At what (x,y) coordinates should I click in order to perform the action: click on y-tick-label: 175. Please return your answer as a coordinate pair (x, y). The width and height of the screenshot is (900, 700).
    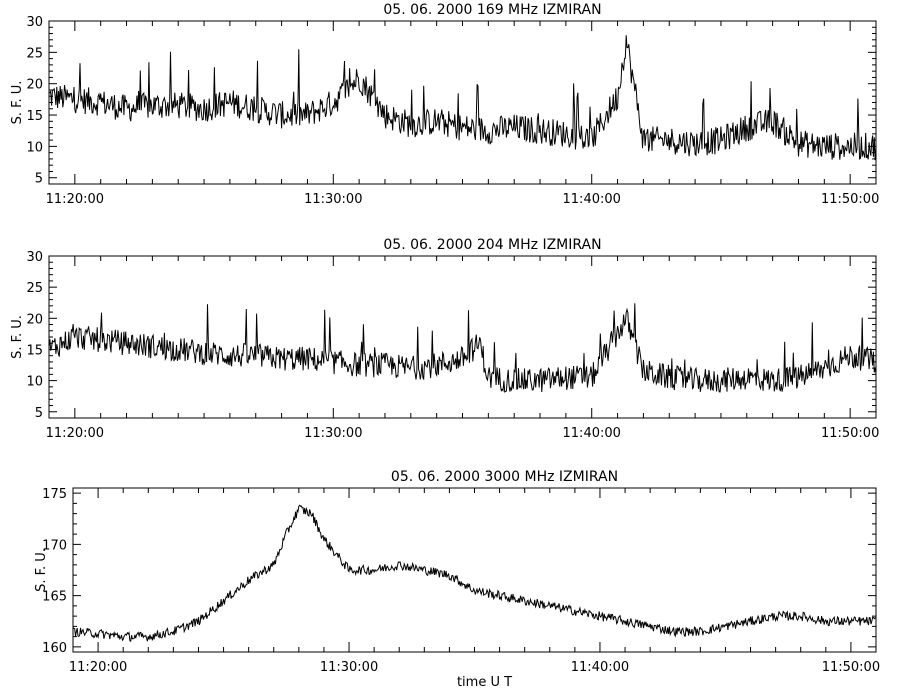
    Looking at the image, I should click on (54, 494).